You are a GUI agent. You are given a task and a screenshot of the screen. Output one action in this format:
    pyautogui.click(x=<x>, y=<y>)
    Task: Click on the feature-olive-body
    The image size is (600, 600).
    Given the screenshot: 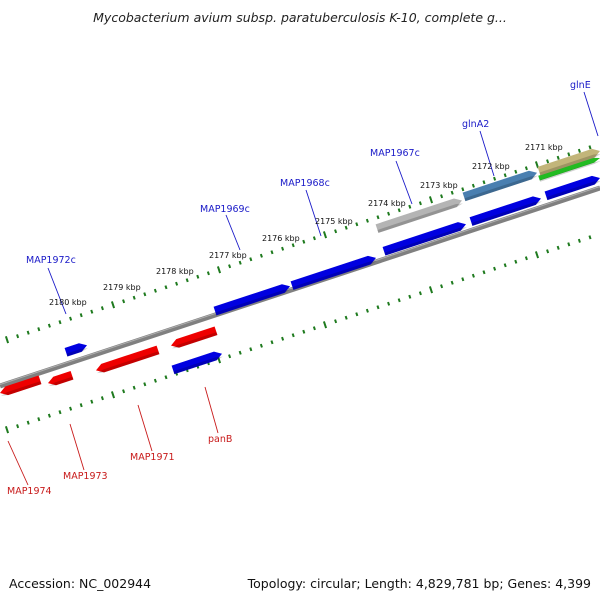 What is the action you would take?
    pyautogui.click(x=568, y=162)
    